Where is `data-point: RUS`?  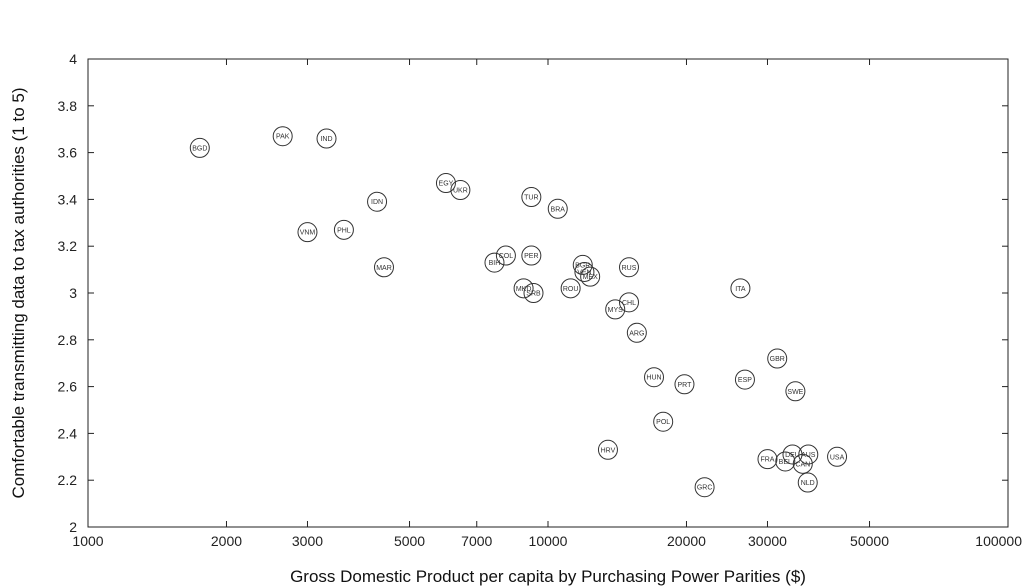
data-point: RUS is located at coordinates (629, 267).